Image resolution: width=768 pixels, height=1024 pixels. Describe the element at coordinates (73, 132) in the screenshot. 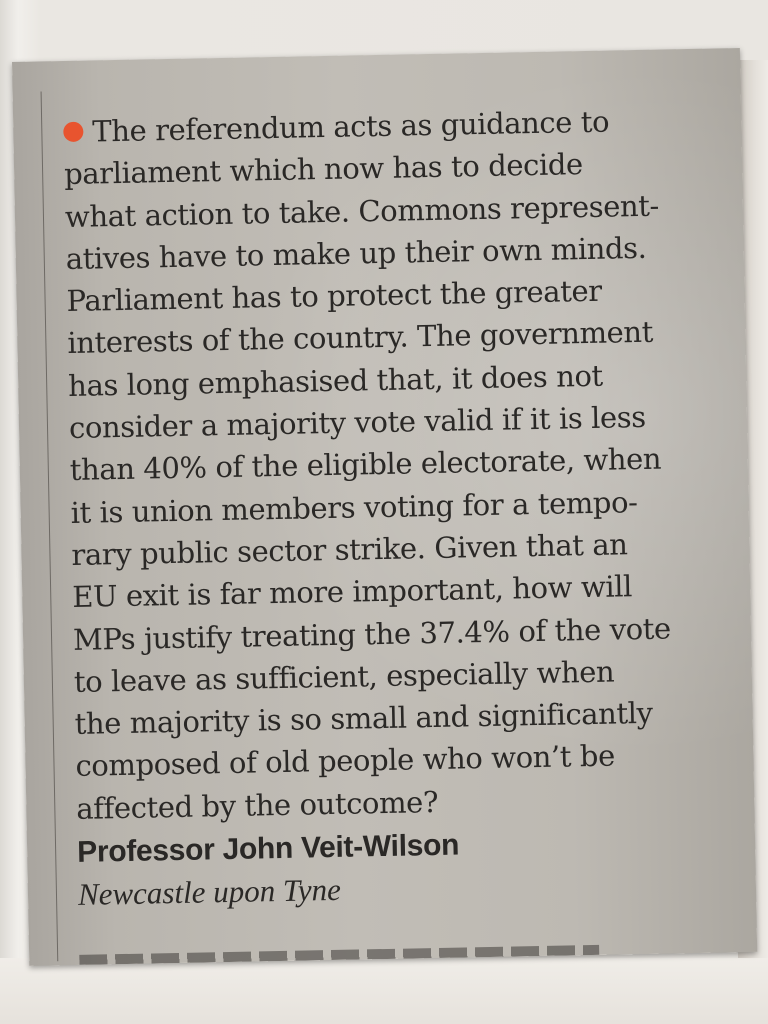

I see `bullet-dot-icon` at that location.